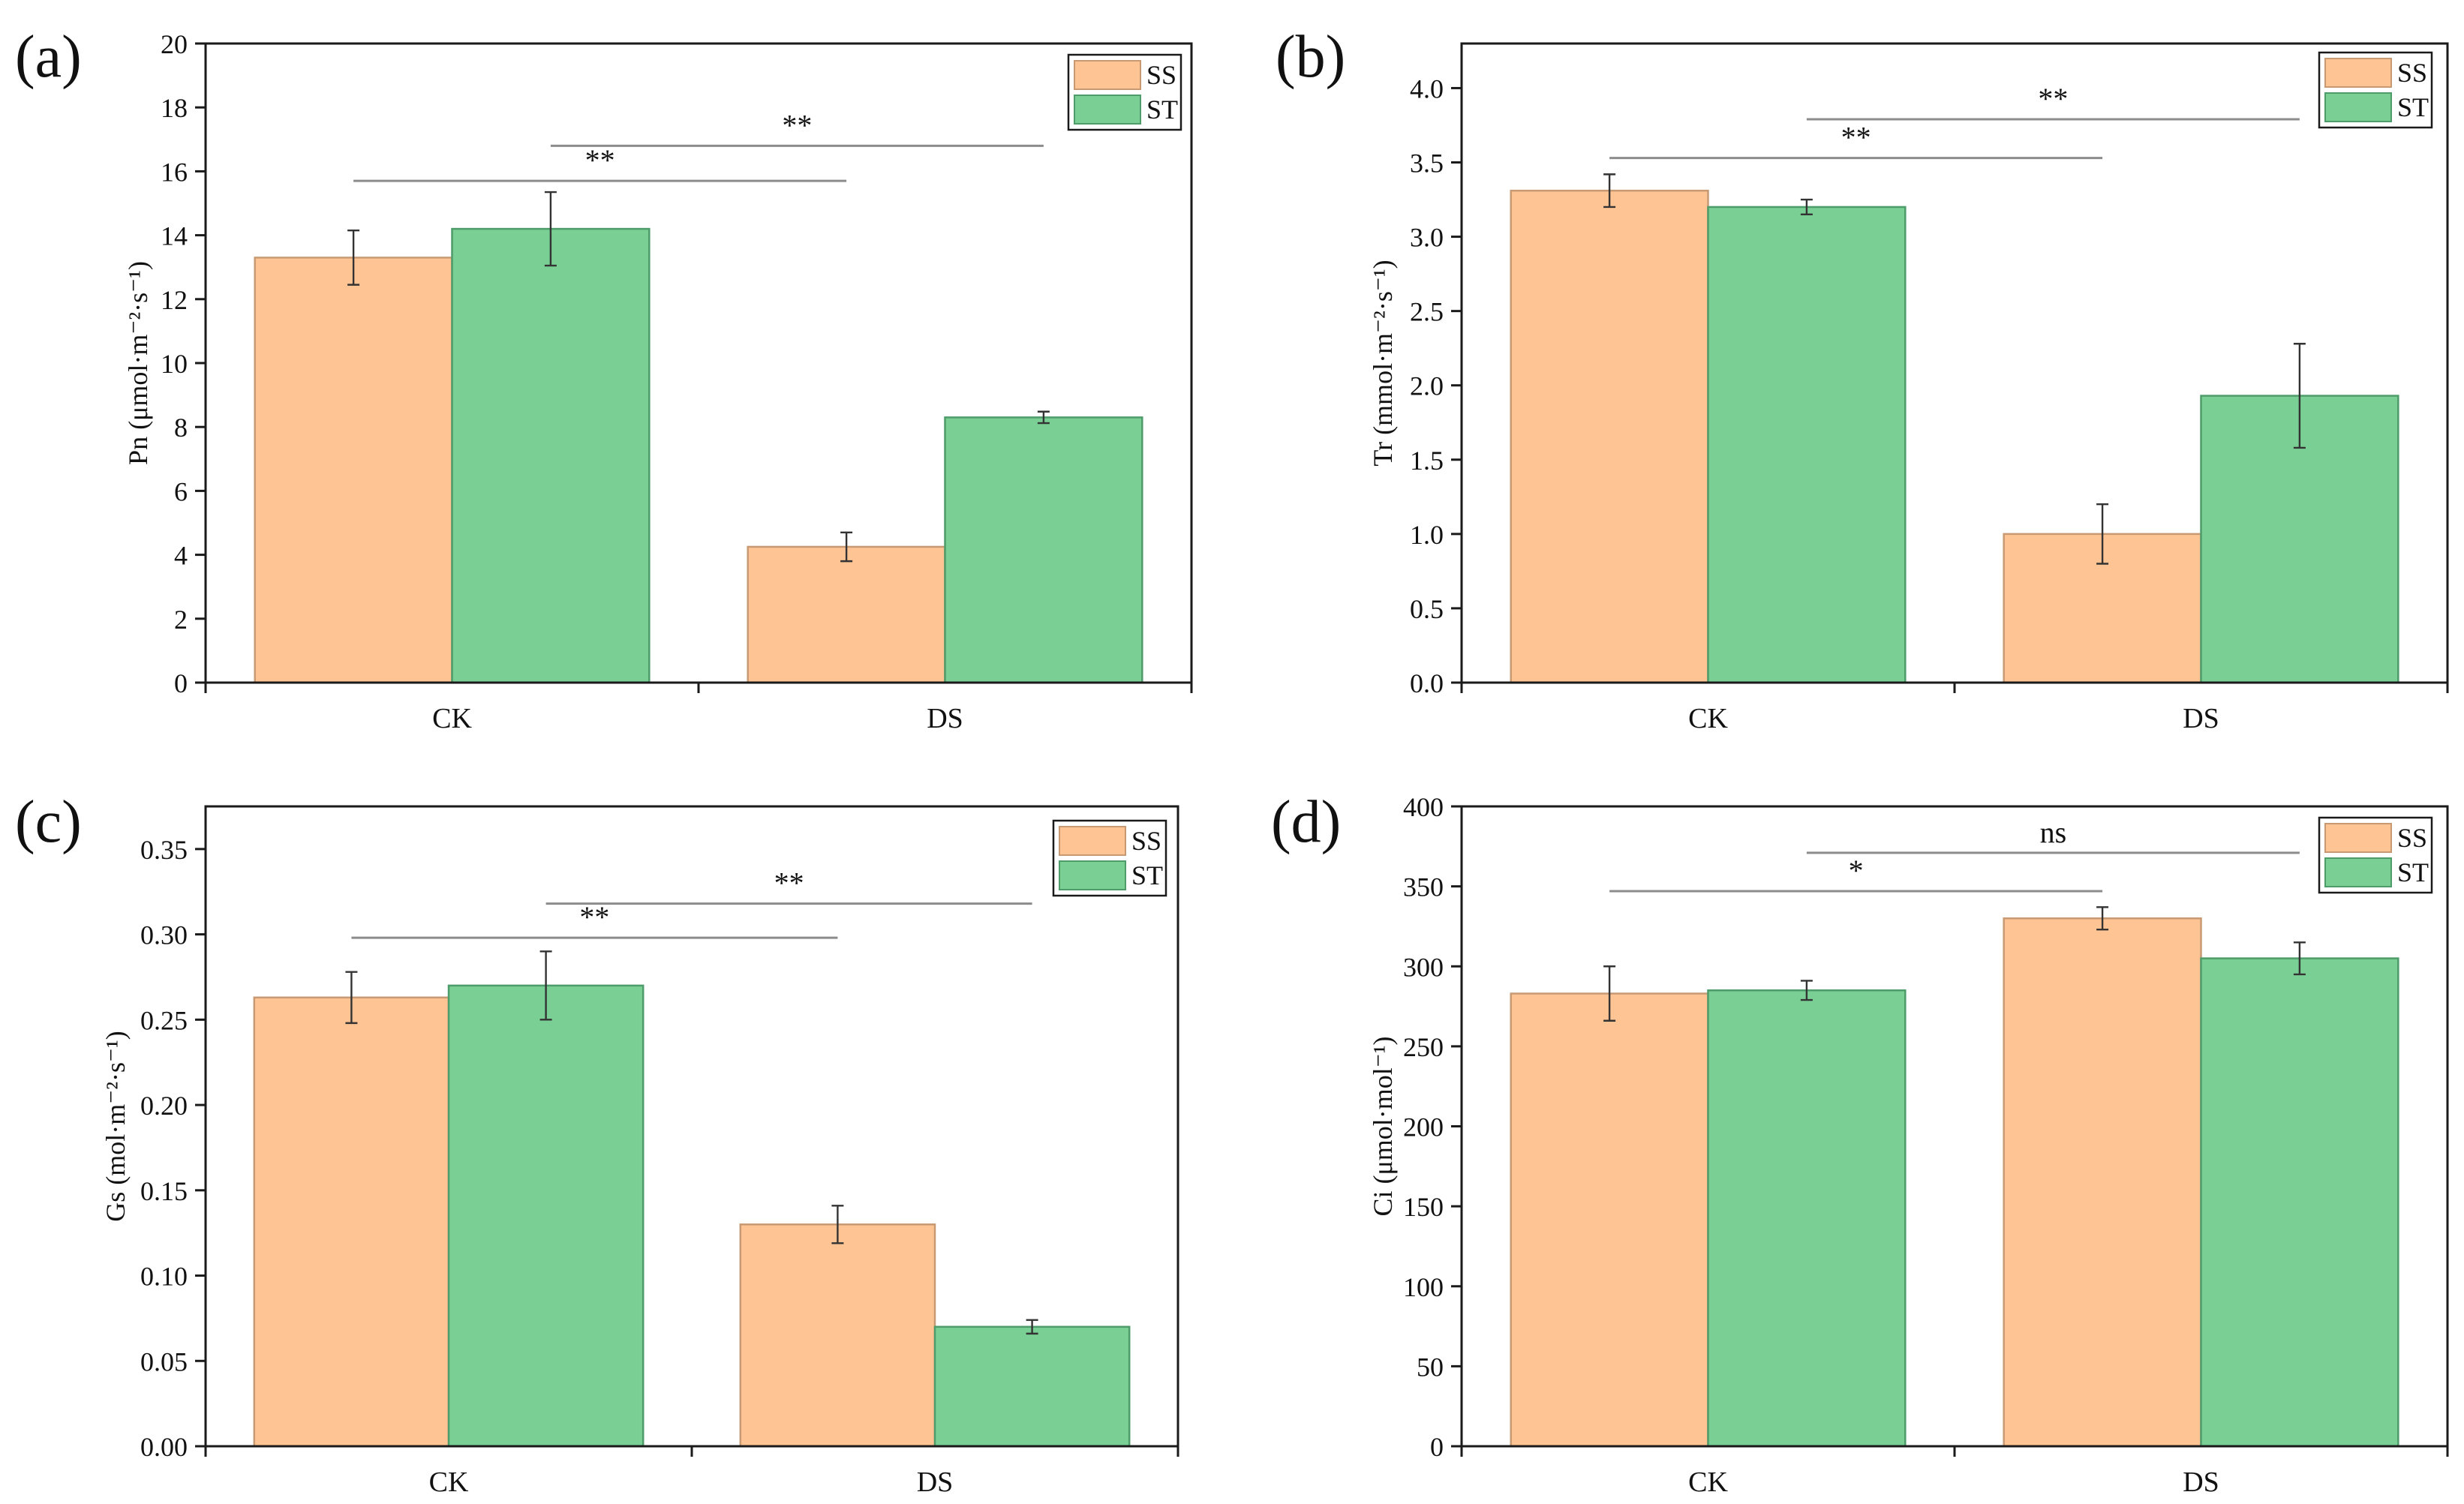 This screenshot has height=1504, width=2464. What do you see at coordinates (1427, 386) in the screenshot?
I see `y-tick-label: 2.0` at bounding box center [1427, 386].